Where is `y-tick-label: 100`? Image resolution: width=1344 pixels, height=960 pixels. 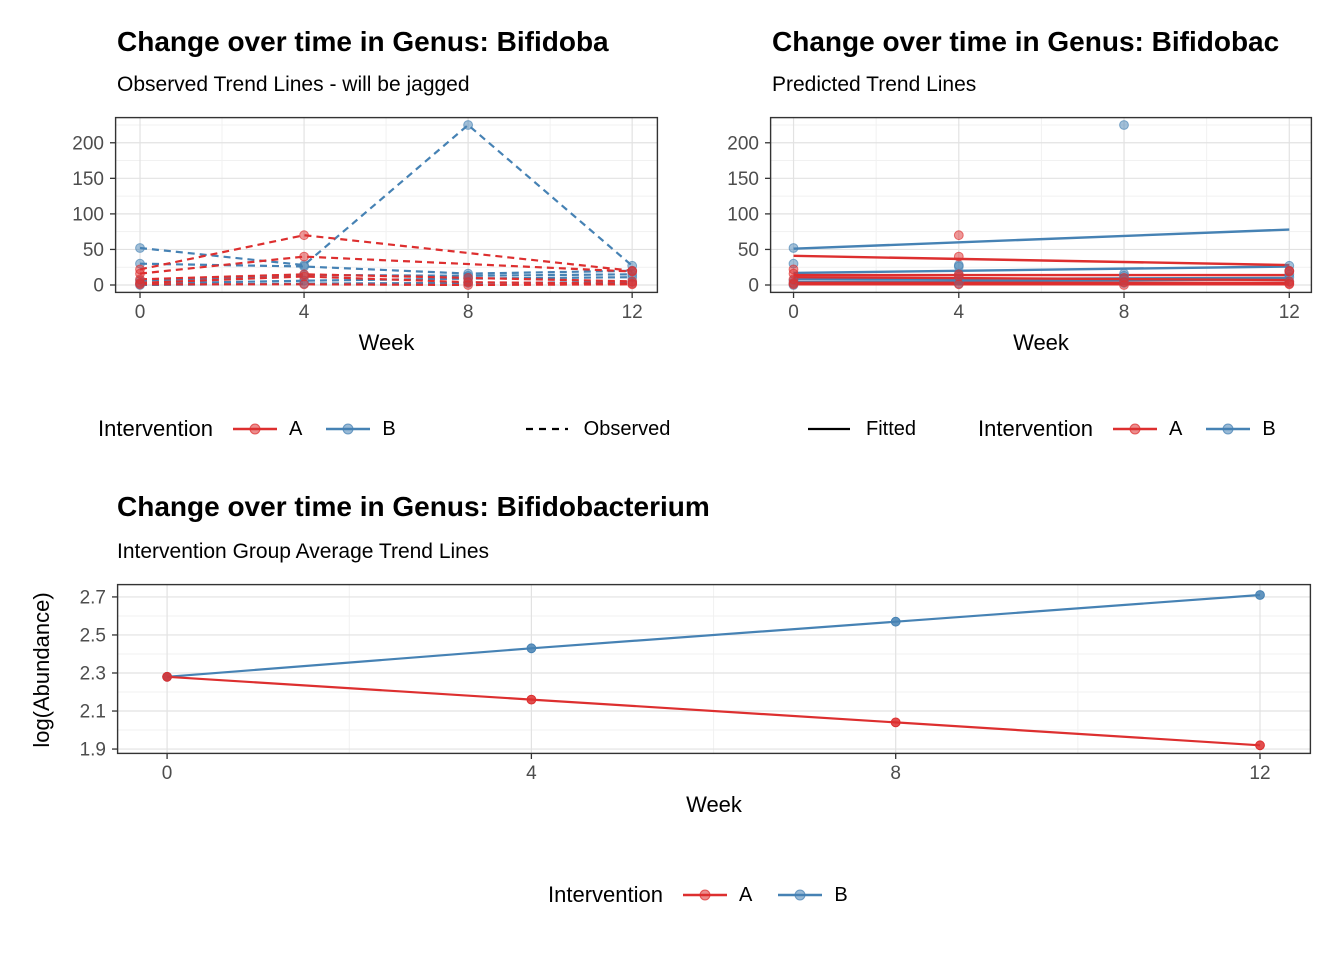
y-tick-label: 100 is located at coordinates (88, 214).